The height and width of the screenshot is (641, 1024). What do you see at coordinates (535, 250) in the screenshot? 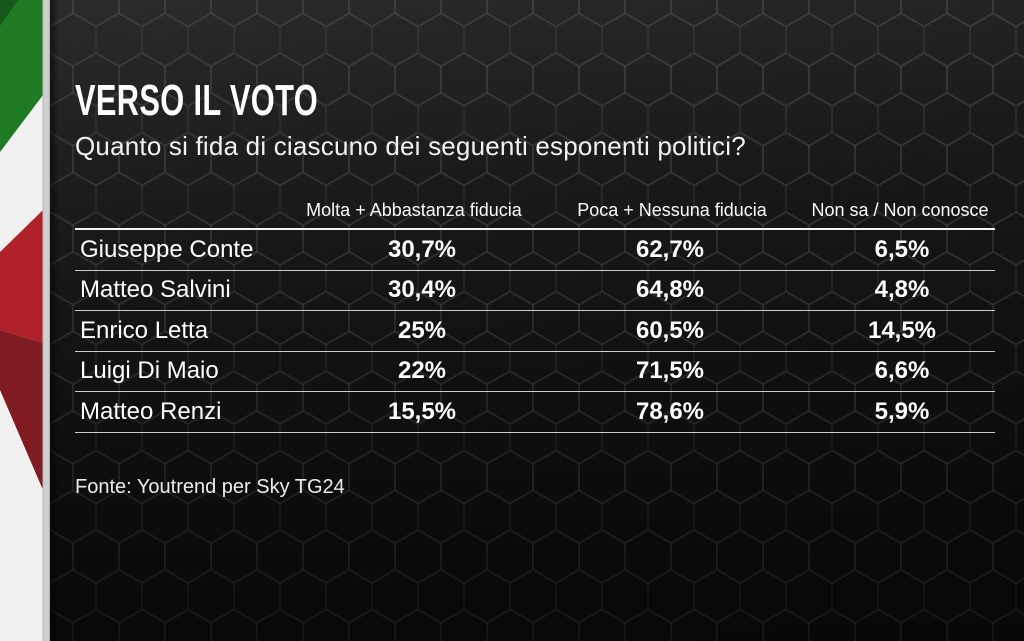
I see `table-row: Giuseppe Conte 30,7% 62,7% 6,5%` at bounding box center [535, 250].